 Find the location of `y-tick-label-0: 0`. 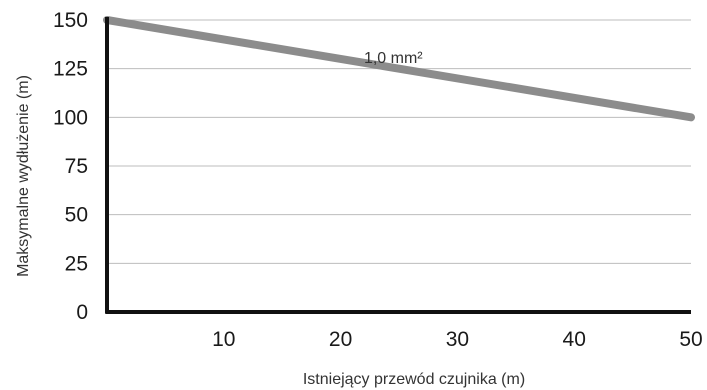

y-tick-label-0: 0 is located at coordinates (82, 312).